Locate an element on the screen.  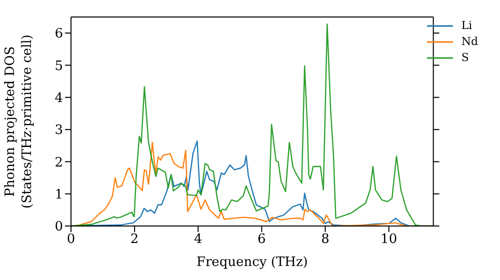
legend-label: Li is located at coordinates (466, 26).